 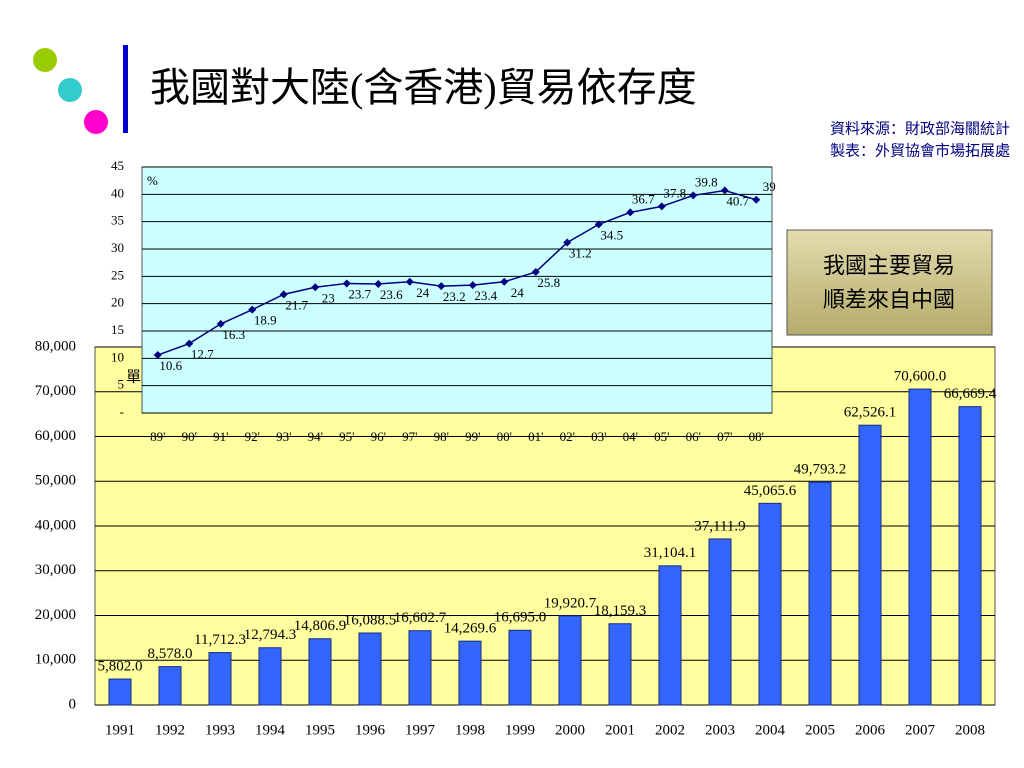 What do you see at coordinates (370, 730) in the screenshot?
I see `x-tick-label: 1996` at bounding box center [370, 730].